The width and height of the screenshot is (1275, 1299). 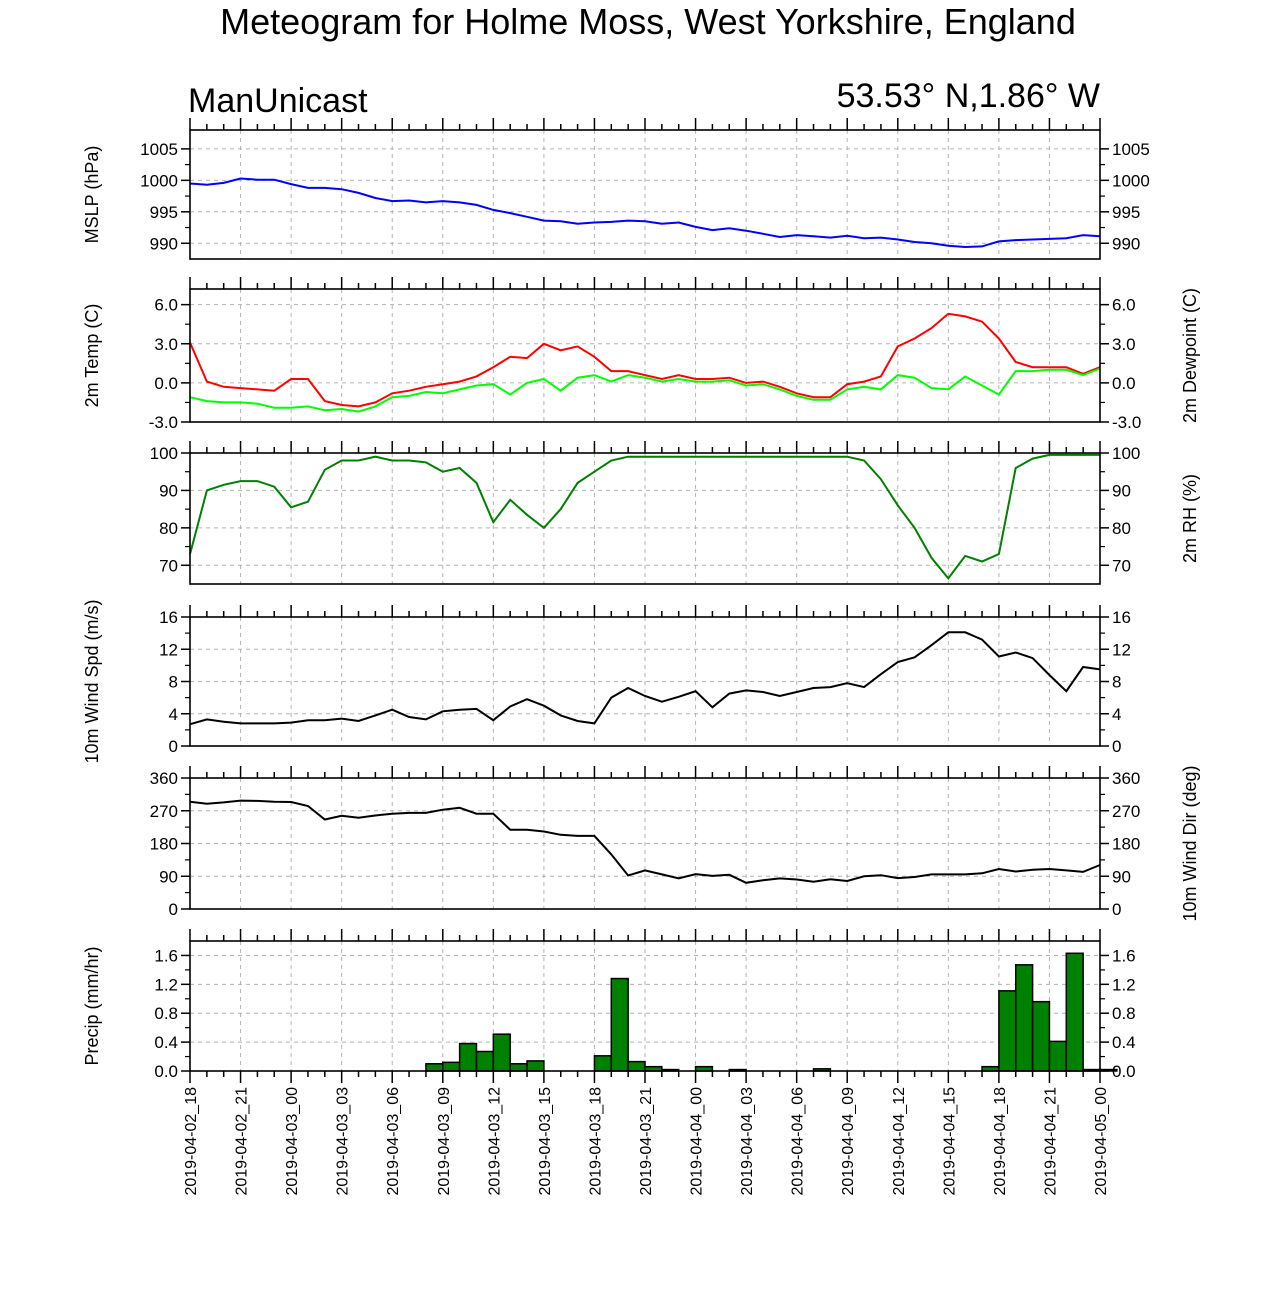 What do you see at coordinates (166, 1042) in the screenshot?
I see `y-tick-label: 0.4` at bounding box center [166, 1042].